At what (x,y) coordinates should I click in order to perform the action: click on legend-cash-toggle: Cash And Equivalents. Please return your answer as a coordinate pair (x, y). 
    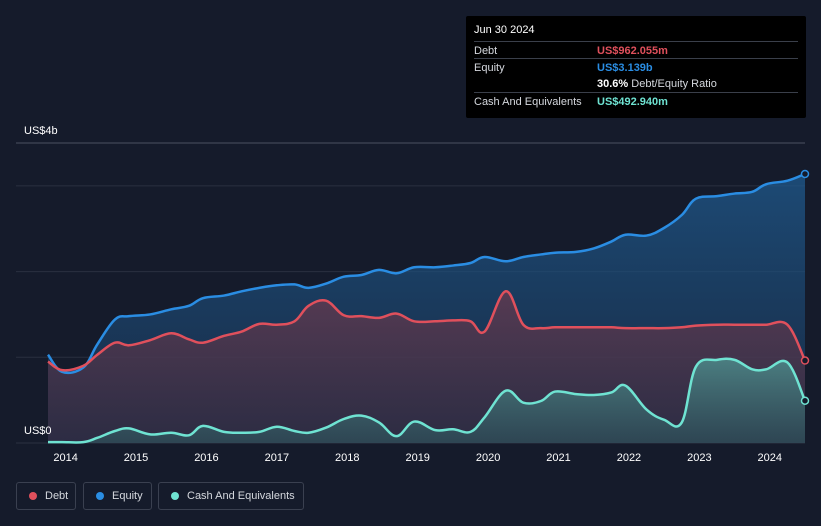
    Looking at the image, I should click on (231, 496).